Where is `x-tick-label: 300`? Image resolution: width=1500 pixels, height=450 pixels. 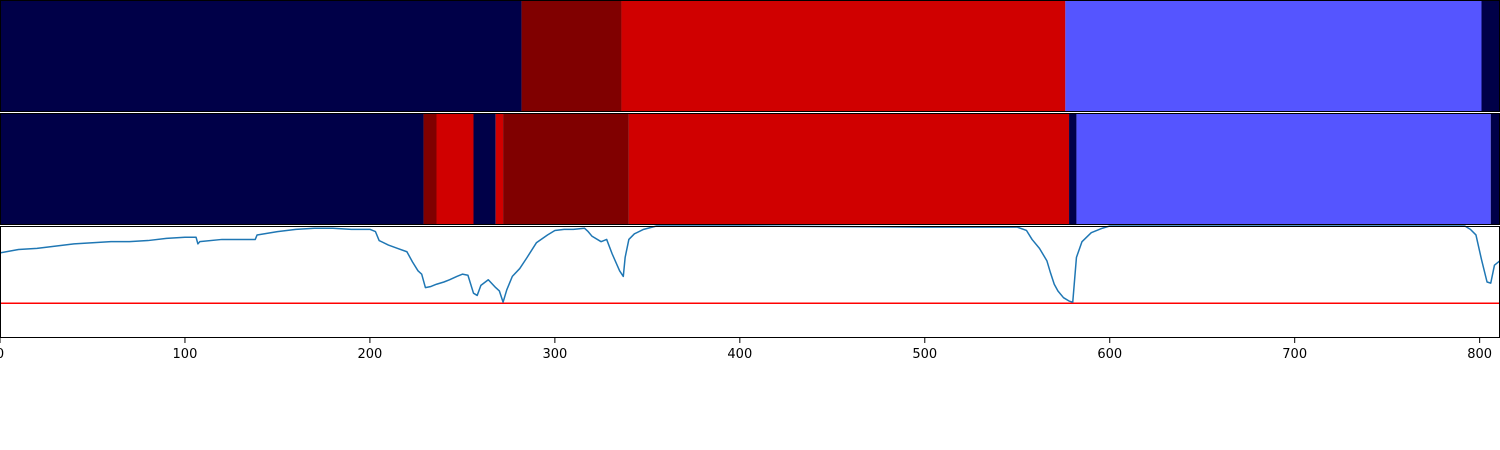 x-tick-label: 300 is located at coordinates (554, 354).